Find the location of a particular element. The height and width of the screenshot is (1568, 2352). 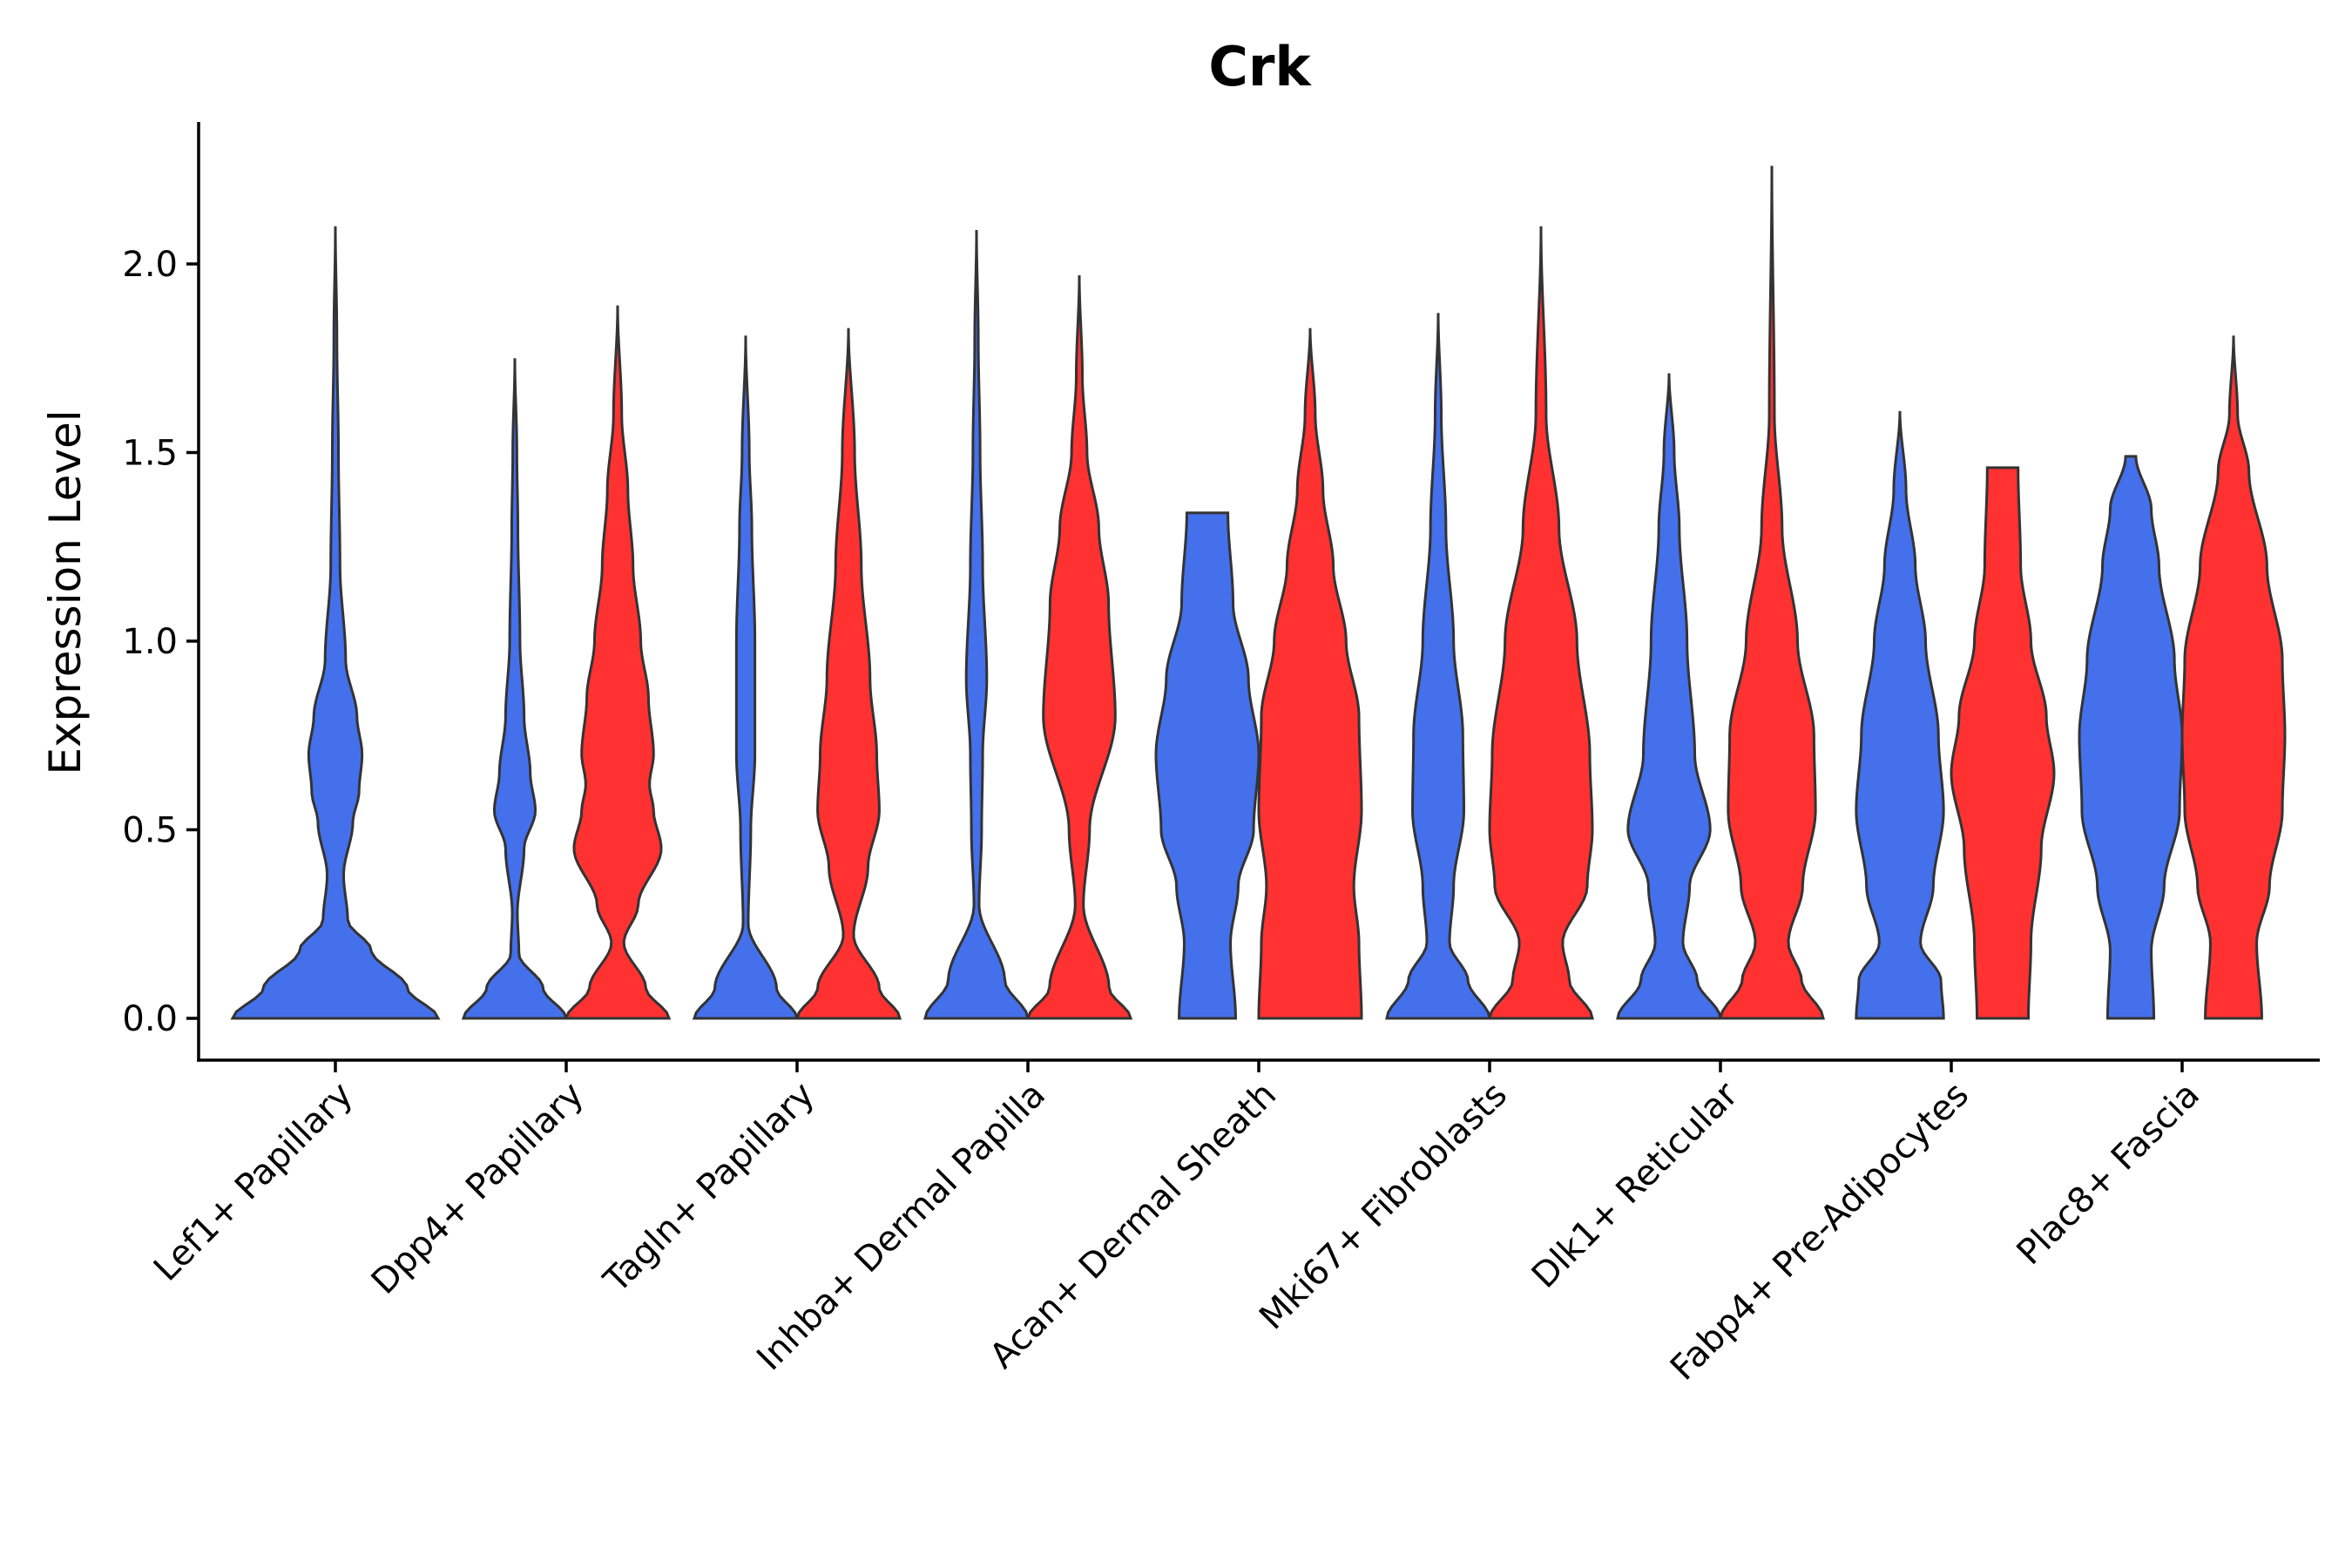

y-ticks: 0.0 0.5 1.0 1.5 2.0 is located at coordinates (161, 642).